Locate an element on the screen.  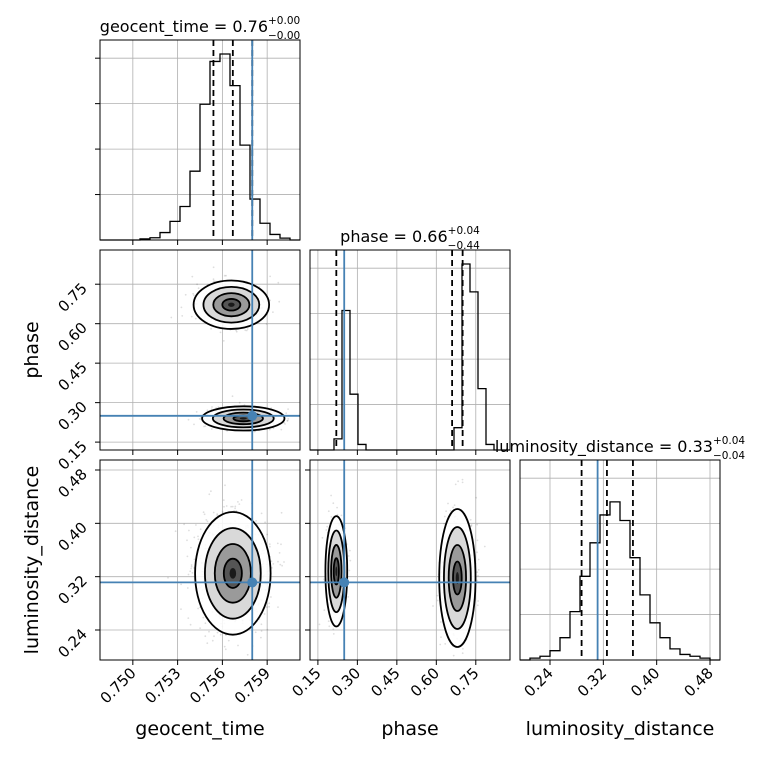
y-tick-label: 0.40 is located at coordinates (72, 536).